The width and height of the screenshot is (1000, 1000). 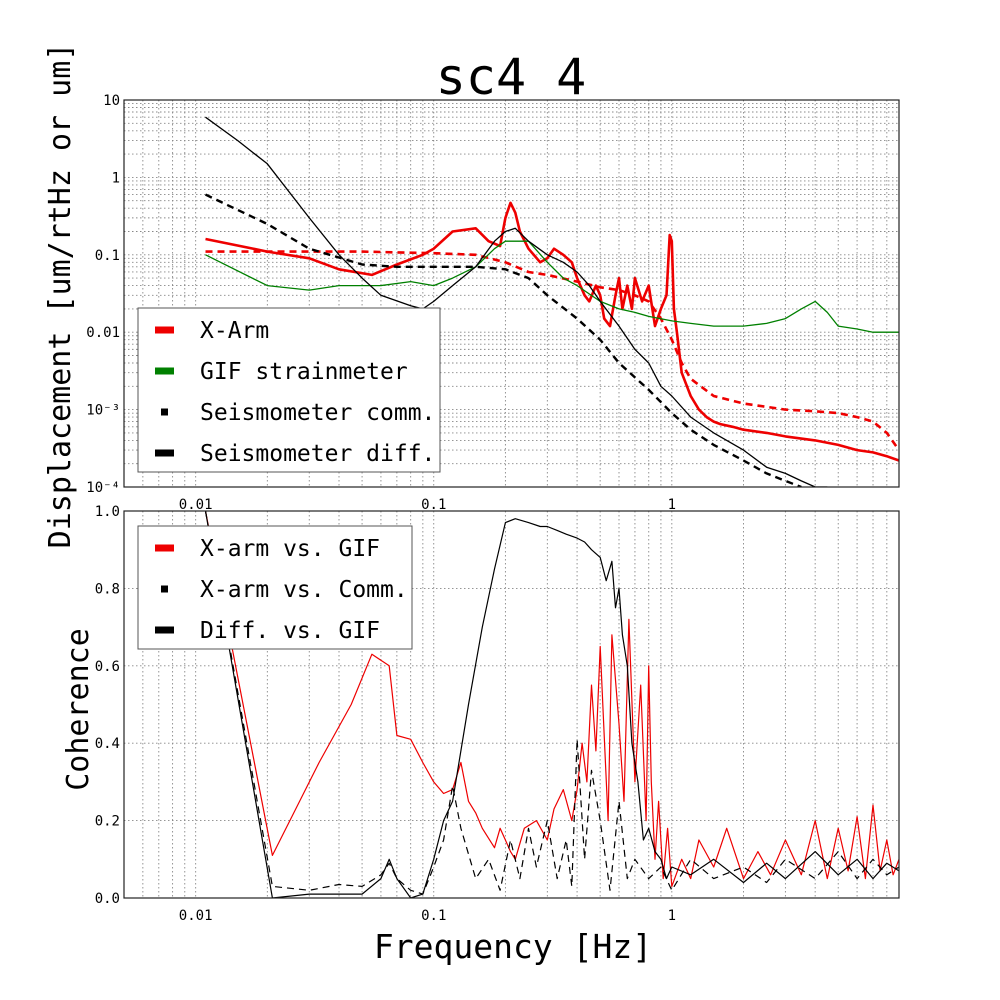 I want to click on top-y-axis-label: Displacement [um/rtHz or um], so click(x=60, y=296).